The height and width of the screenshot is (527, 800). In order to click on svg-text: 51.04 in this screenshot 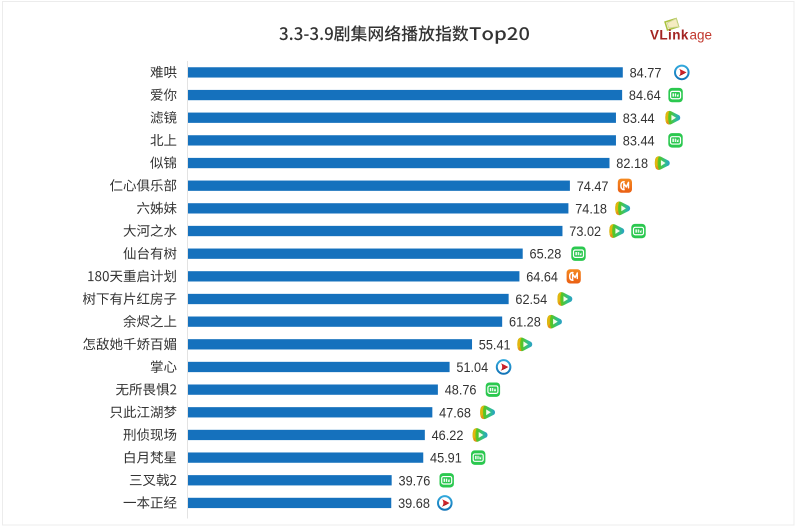, I will do `click(472, 367)`.